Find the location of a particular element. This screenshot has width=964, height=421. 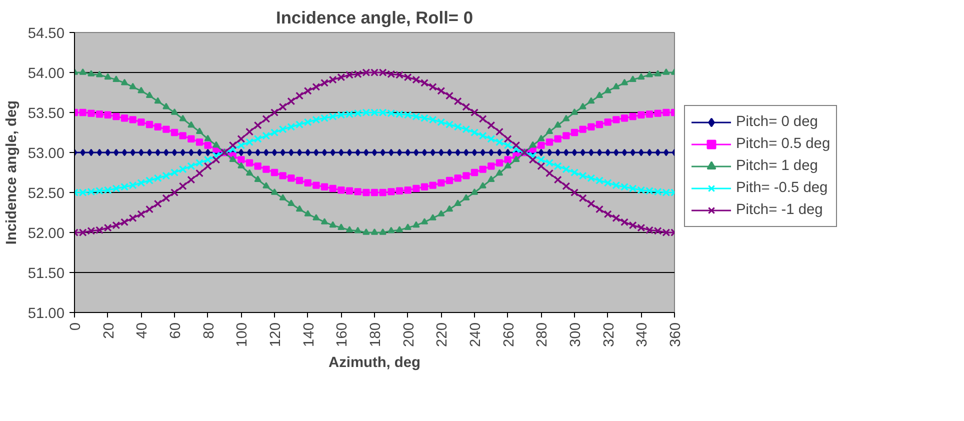

x-tick-label: 0 is located at coordinates (76, 326).